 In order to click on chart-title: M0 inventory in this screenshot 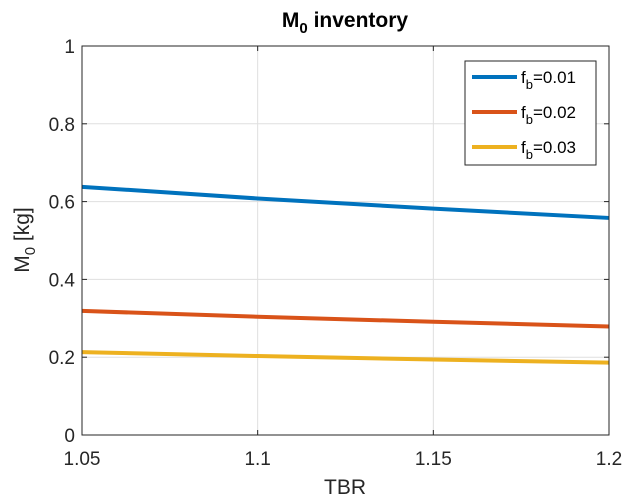, I will do `click(345, 23)`.